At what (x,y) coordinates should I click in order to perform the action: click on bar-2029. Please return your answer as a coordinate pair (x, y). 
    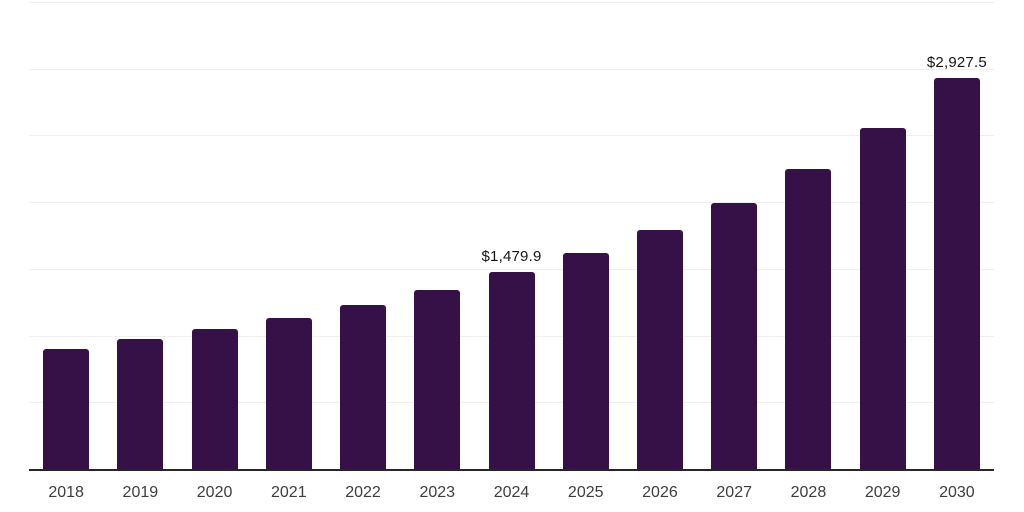
    Looking at the image, I should click on (882, 298).